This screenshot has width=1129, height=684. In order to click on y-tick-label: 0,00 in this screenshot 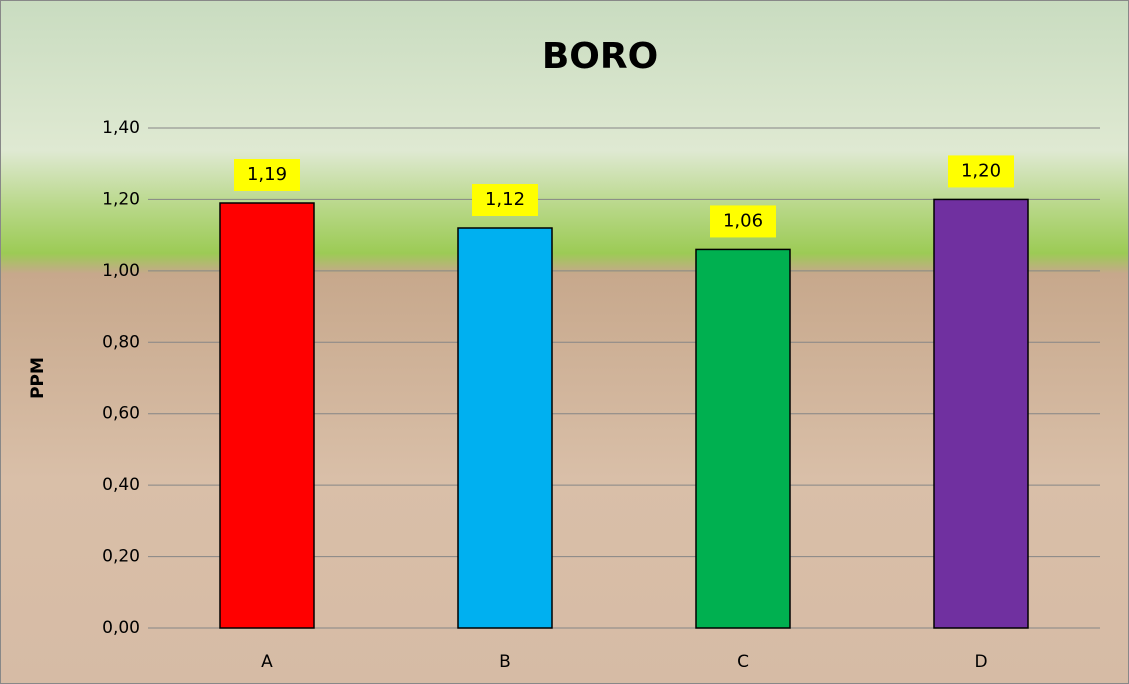, I will do `click(121, 628)`.